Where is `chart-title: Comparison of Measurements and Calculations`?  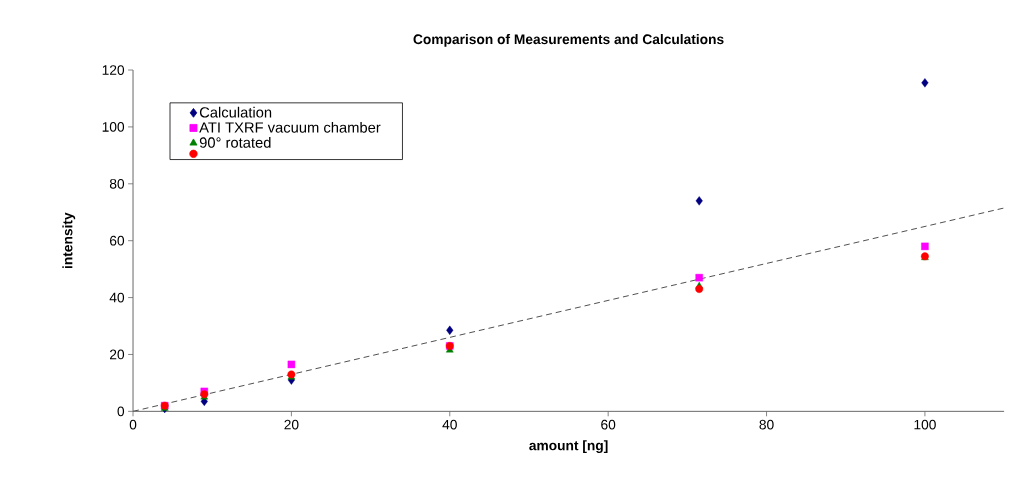
chart-title: Comparison of Measurements and Calculations is located at coordinates (568, 40).